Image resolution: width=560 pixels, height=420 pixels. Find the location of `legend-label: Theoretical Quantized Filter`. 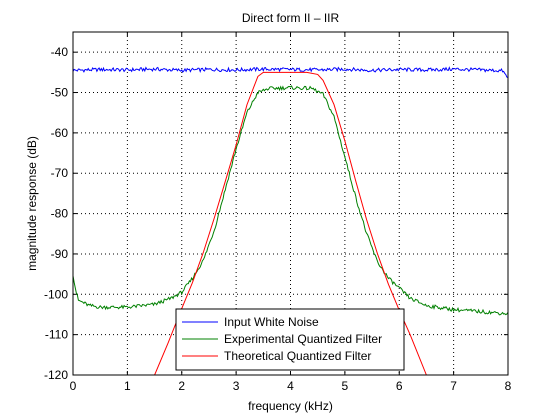

legend-label: Theoretical Quantized Filter is located at coordinates (297, 356).